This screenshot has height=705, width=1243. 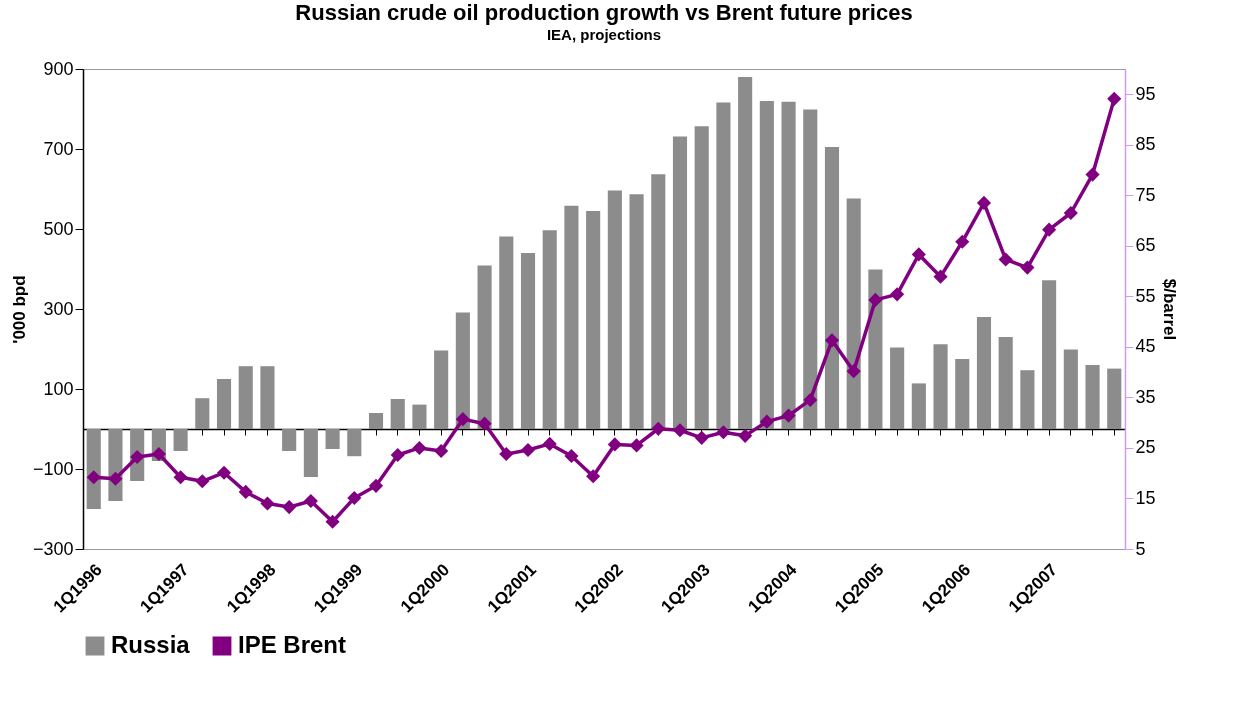 I want to click on y-tick-label: 500, so click(x=58, y=228).